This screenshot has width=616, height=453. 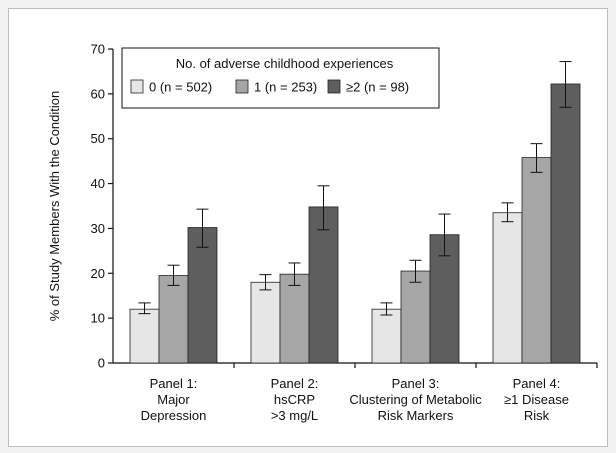 What do you see at coordinates (416, 415) in the screenshot?
I see `x-tick-label: Risk Markers` at bounding box center [416, 415].